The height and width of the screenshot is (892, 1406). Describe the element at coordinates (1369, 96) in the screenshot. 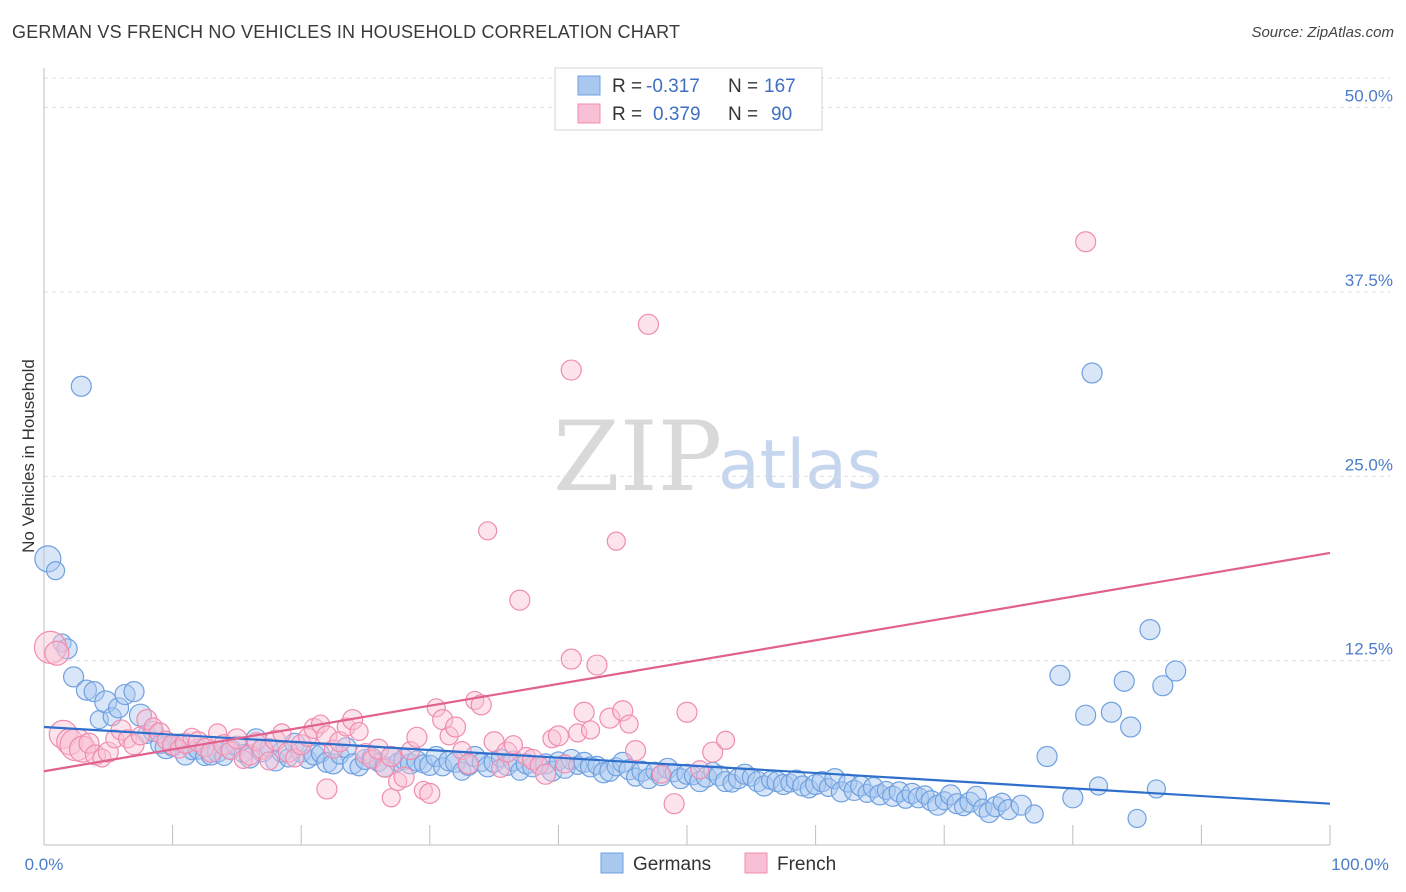

I see `y-tick-label: 50.0%` at that location.